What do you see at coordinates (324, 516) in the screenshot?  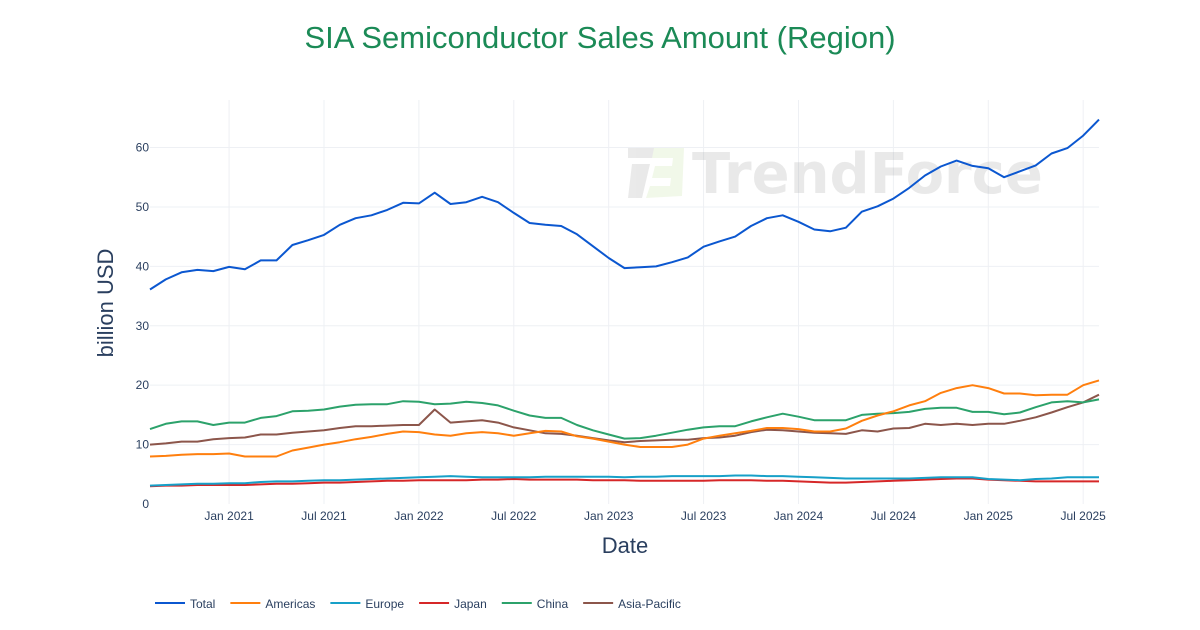 I see `x-tick-label: Jul 2021` at bounding box center [324, 516].